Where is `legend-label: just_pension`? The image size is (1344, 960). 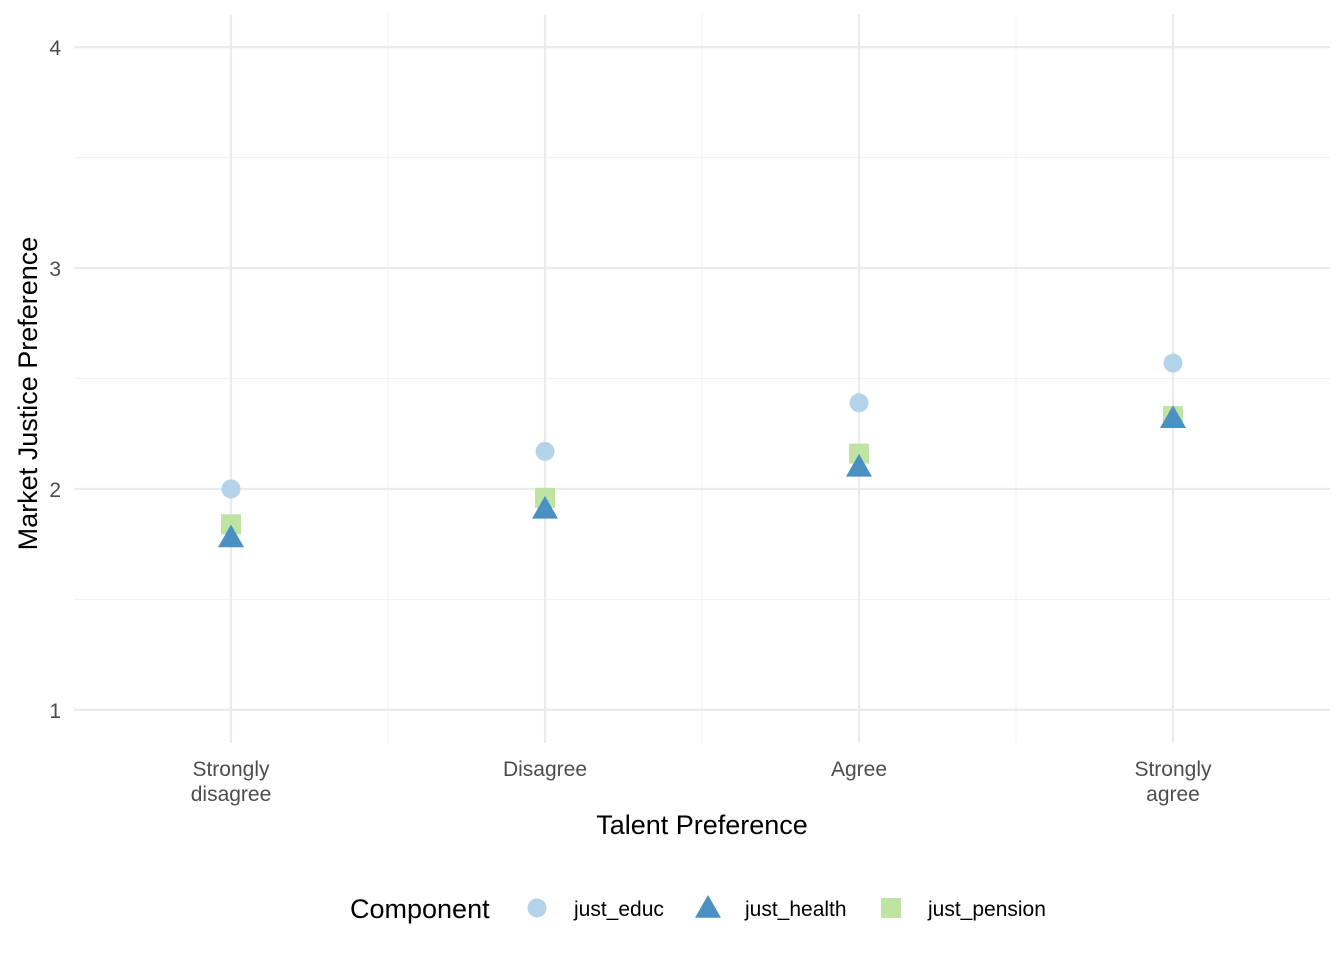
legend-label: just_pension is located at coordinates (986, 909).